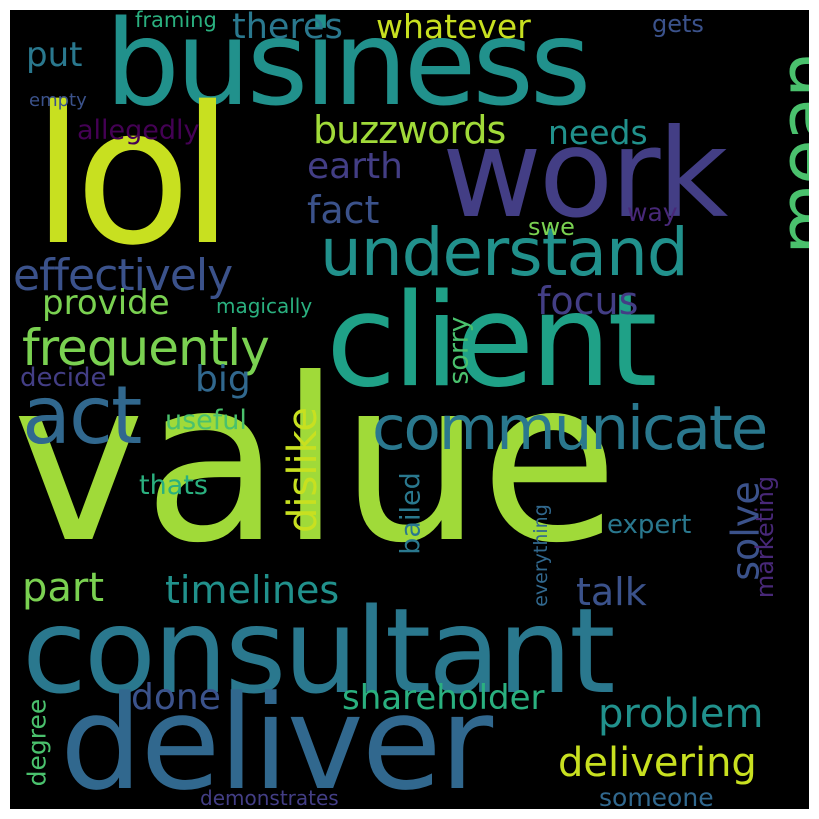 The image size is (819, 819). I want to click on word-expert: expert, so click(649, 525).